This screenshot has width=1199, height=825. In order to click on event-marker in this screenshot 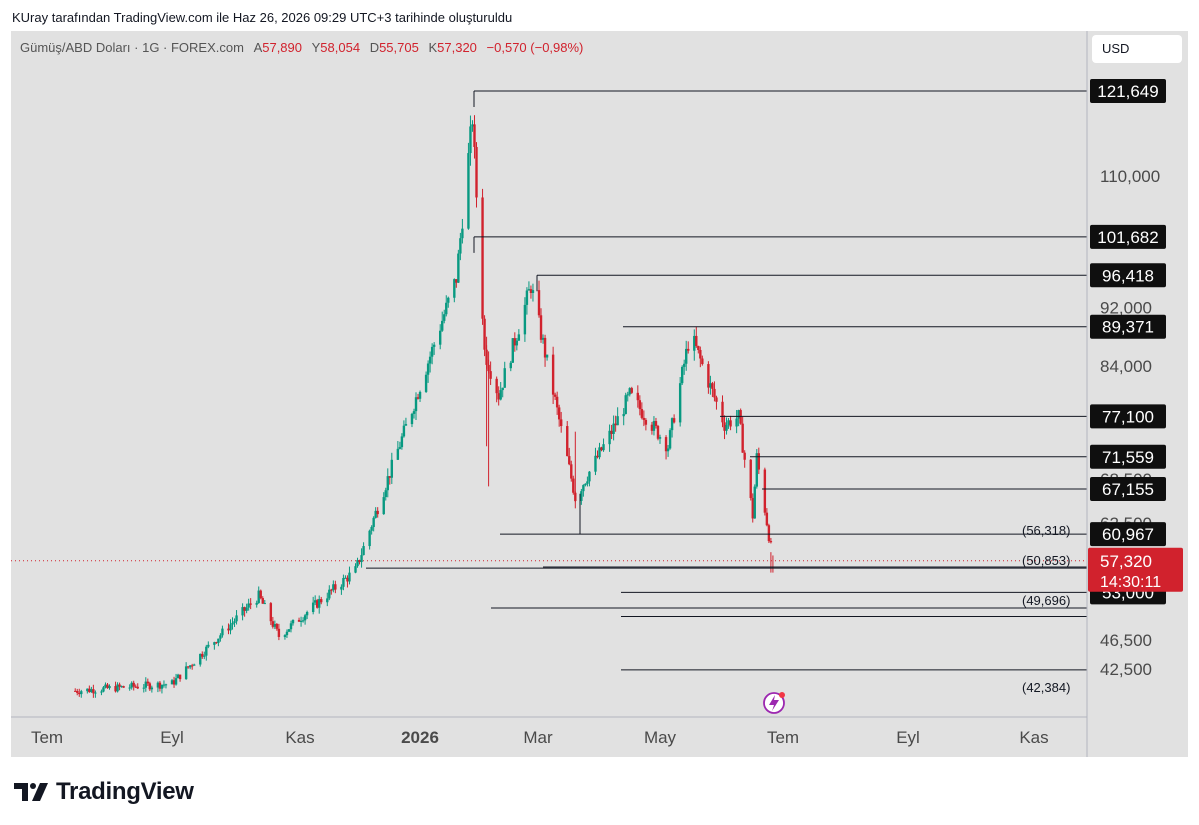, I will do `click(774, 703)`.